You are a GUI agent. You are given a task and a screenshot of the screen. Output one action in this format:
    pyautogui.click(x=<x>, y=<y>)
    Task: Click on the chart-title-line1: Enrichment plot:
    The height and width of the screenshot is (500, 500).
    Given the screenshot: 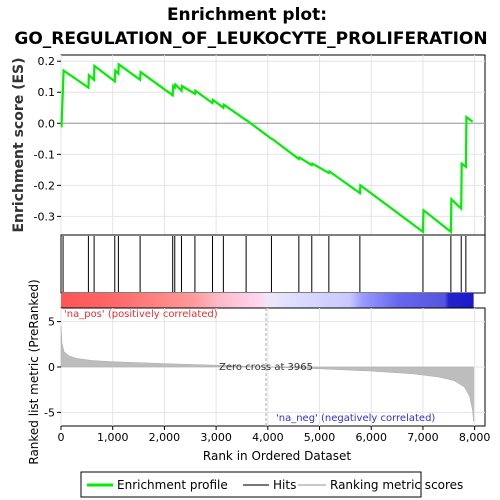 What is the action you would take?
    pyautogui.click(x=247, y=15)
    